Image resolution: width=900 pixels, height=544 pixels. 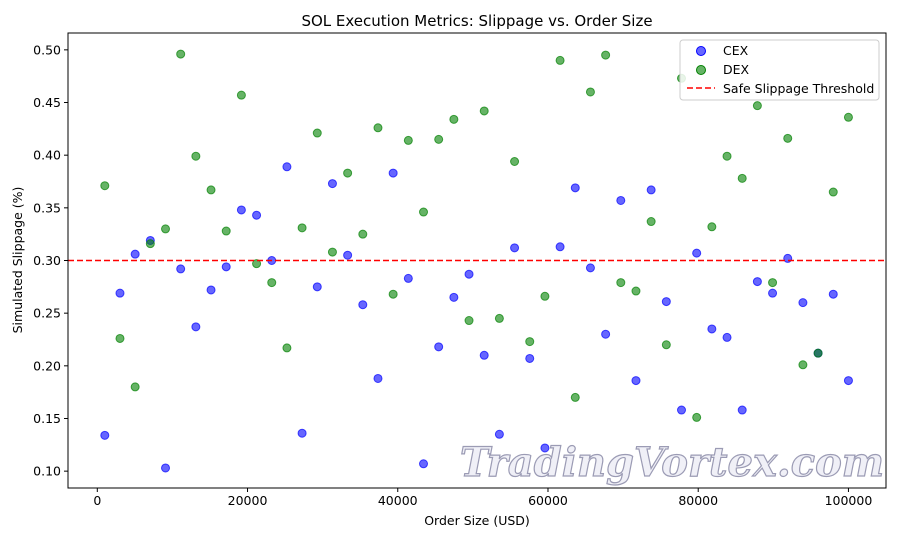 I want to click on watermark: TradingVortex.com, so click(x=672, y=462).